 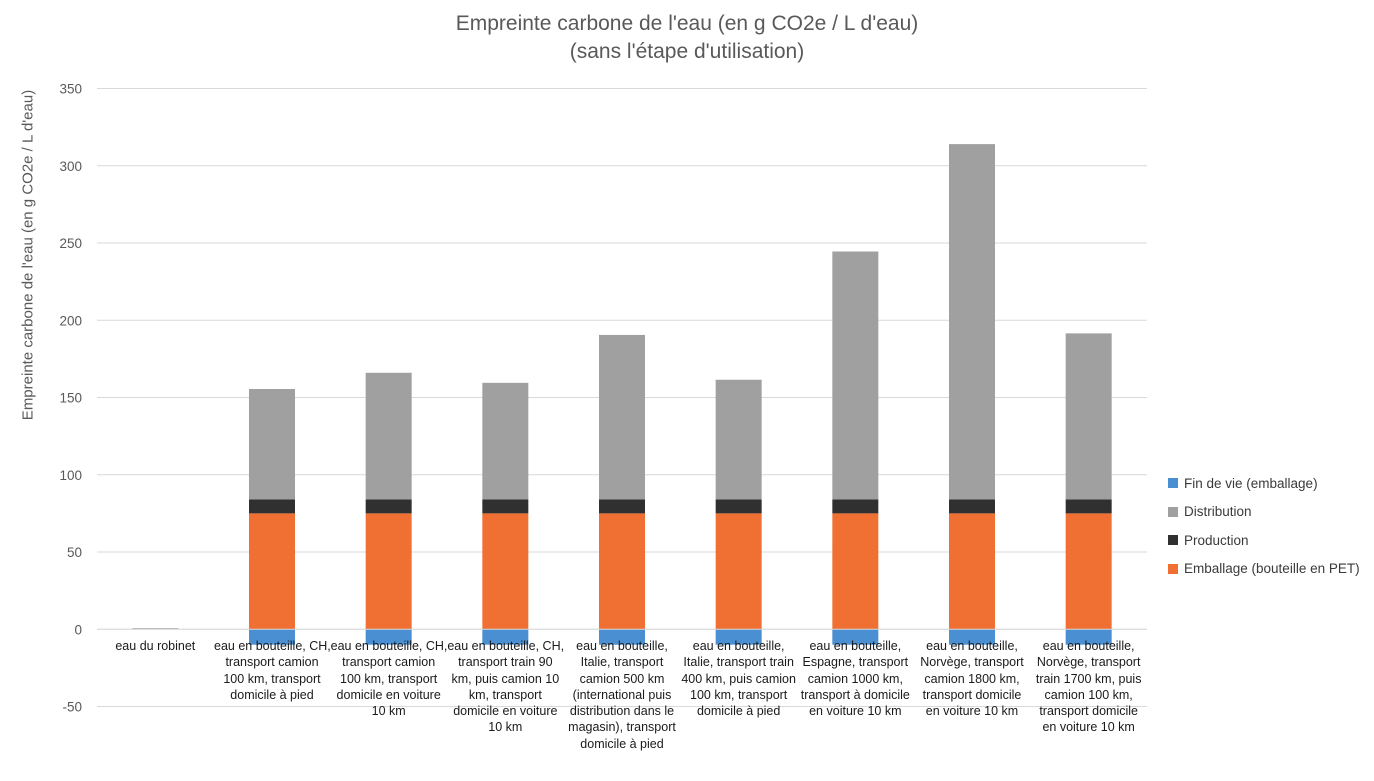 What do you see at coordinates (738, 662) in the screenshot?
I see `x-tick-label-line: Italie, transport train` at bounding box center [738, 662].